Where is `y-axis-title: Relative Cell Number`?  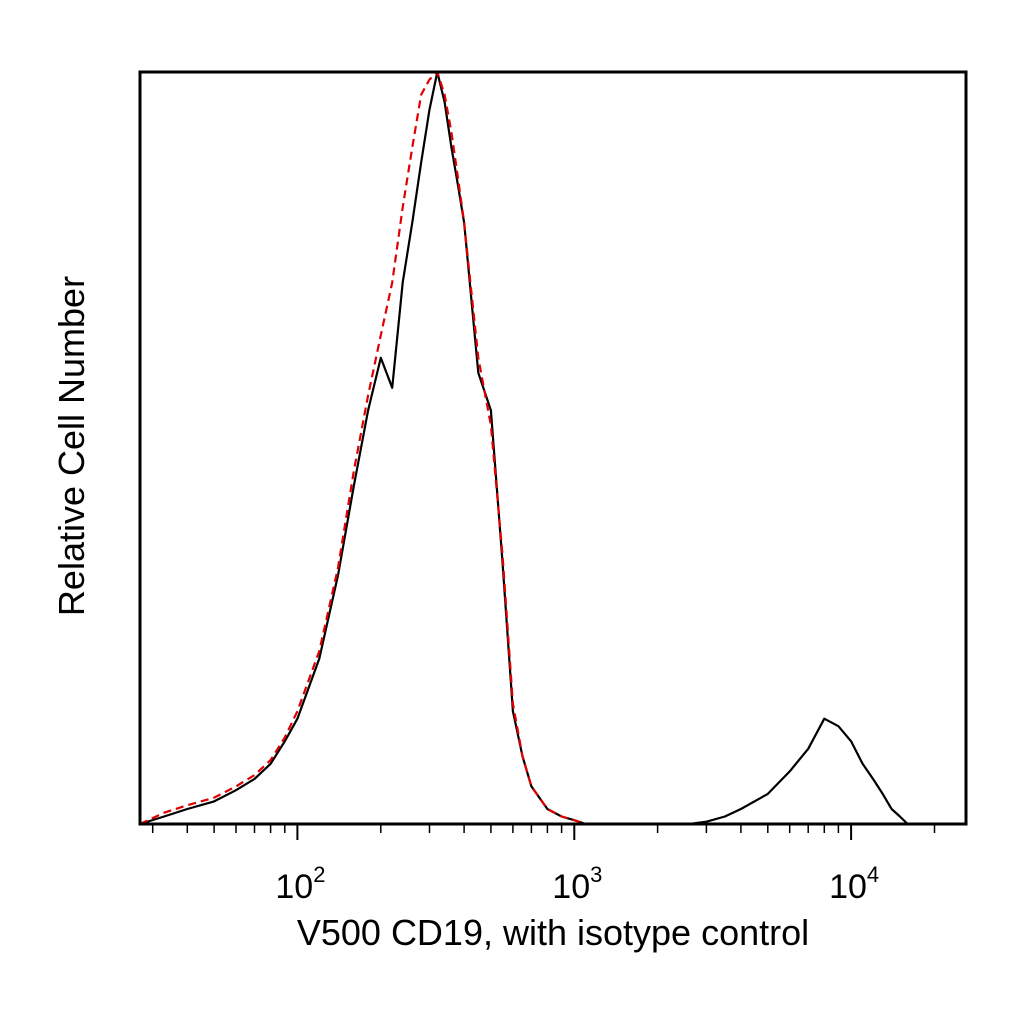 y-axis-title: Relative Cell Number is located at coordinates (71, 446).